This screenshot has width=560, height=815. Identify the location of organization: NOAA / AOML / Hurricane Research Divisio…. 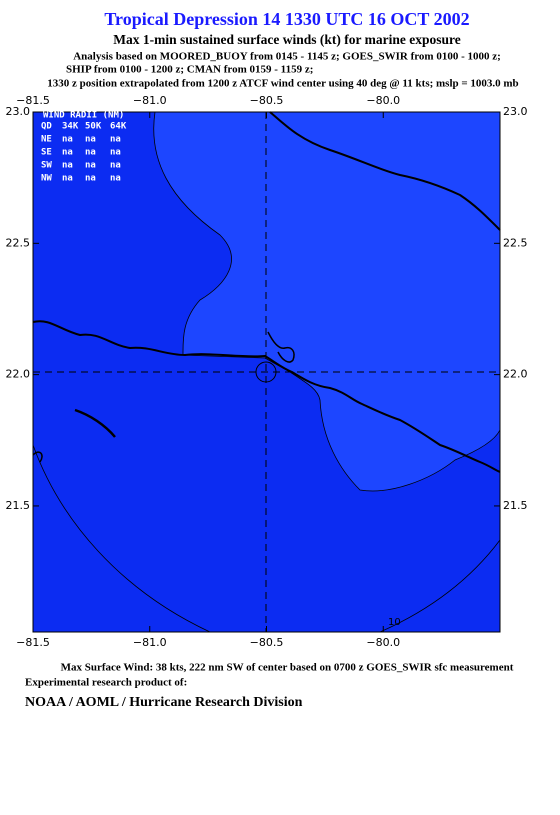
(164, 702).